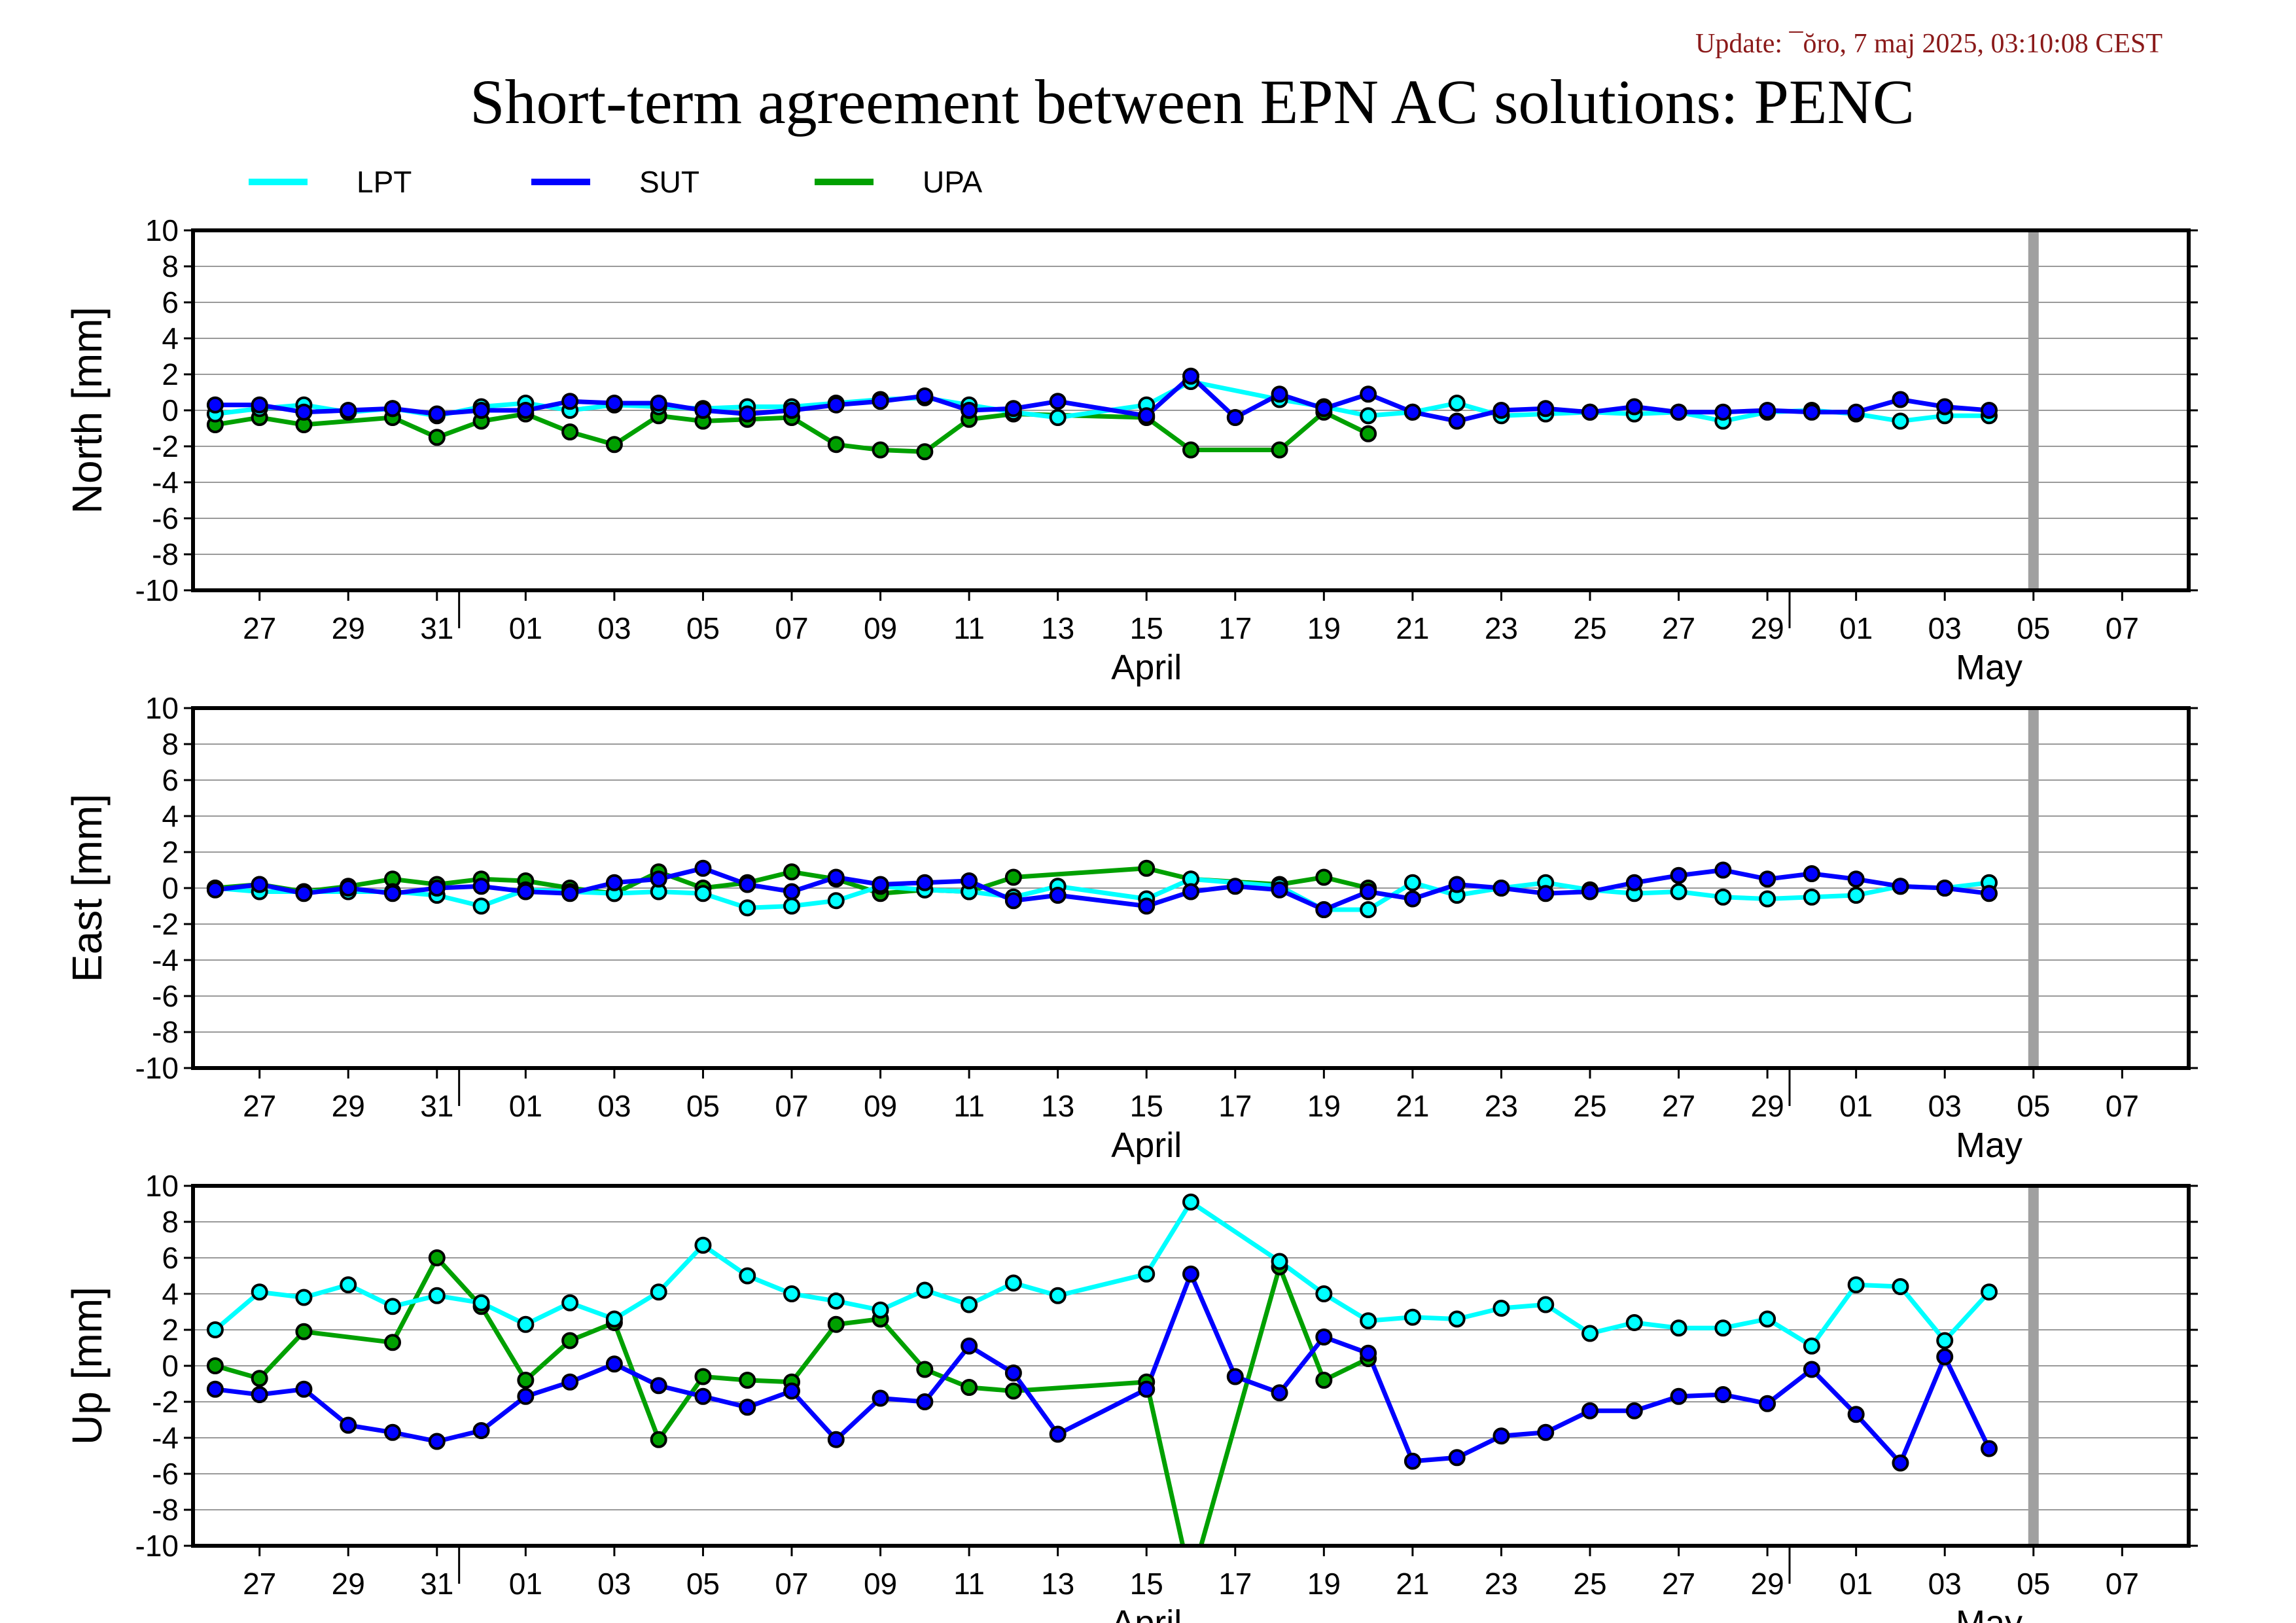 The image size is (2296, 1623). What do you see at coordinates (170, 302) in the screenshot?
I see `y-tick-label: 6` at bounding box center [170, 302].